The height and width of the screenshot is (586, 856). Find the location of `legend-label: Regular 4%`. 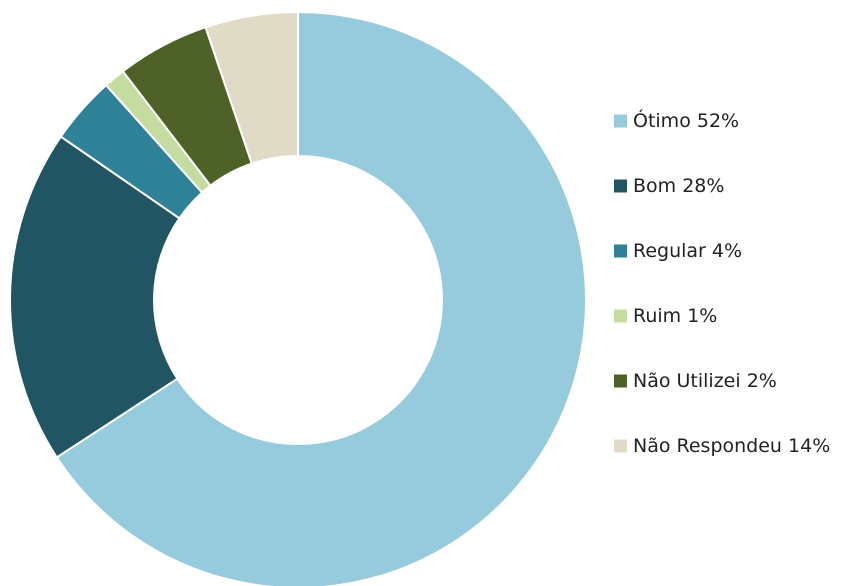

legend-label: Regular 4% is located at coordinates (687, 251).